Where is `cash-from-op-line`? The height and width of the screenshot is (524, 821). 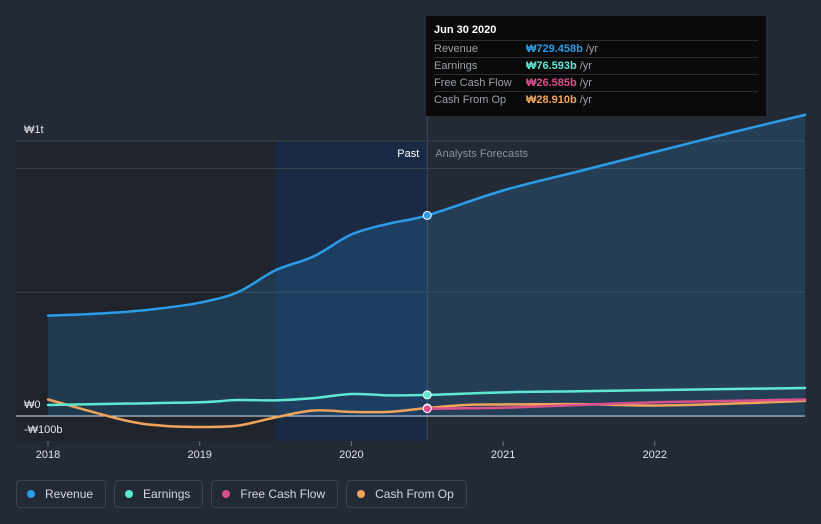
cash-from-op-line is located at coordinates (426, 413).